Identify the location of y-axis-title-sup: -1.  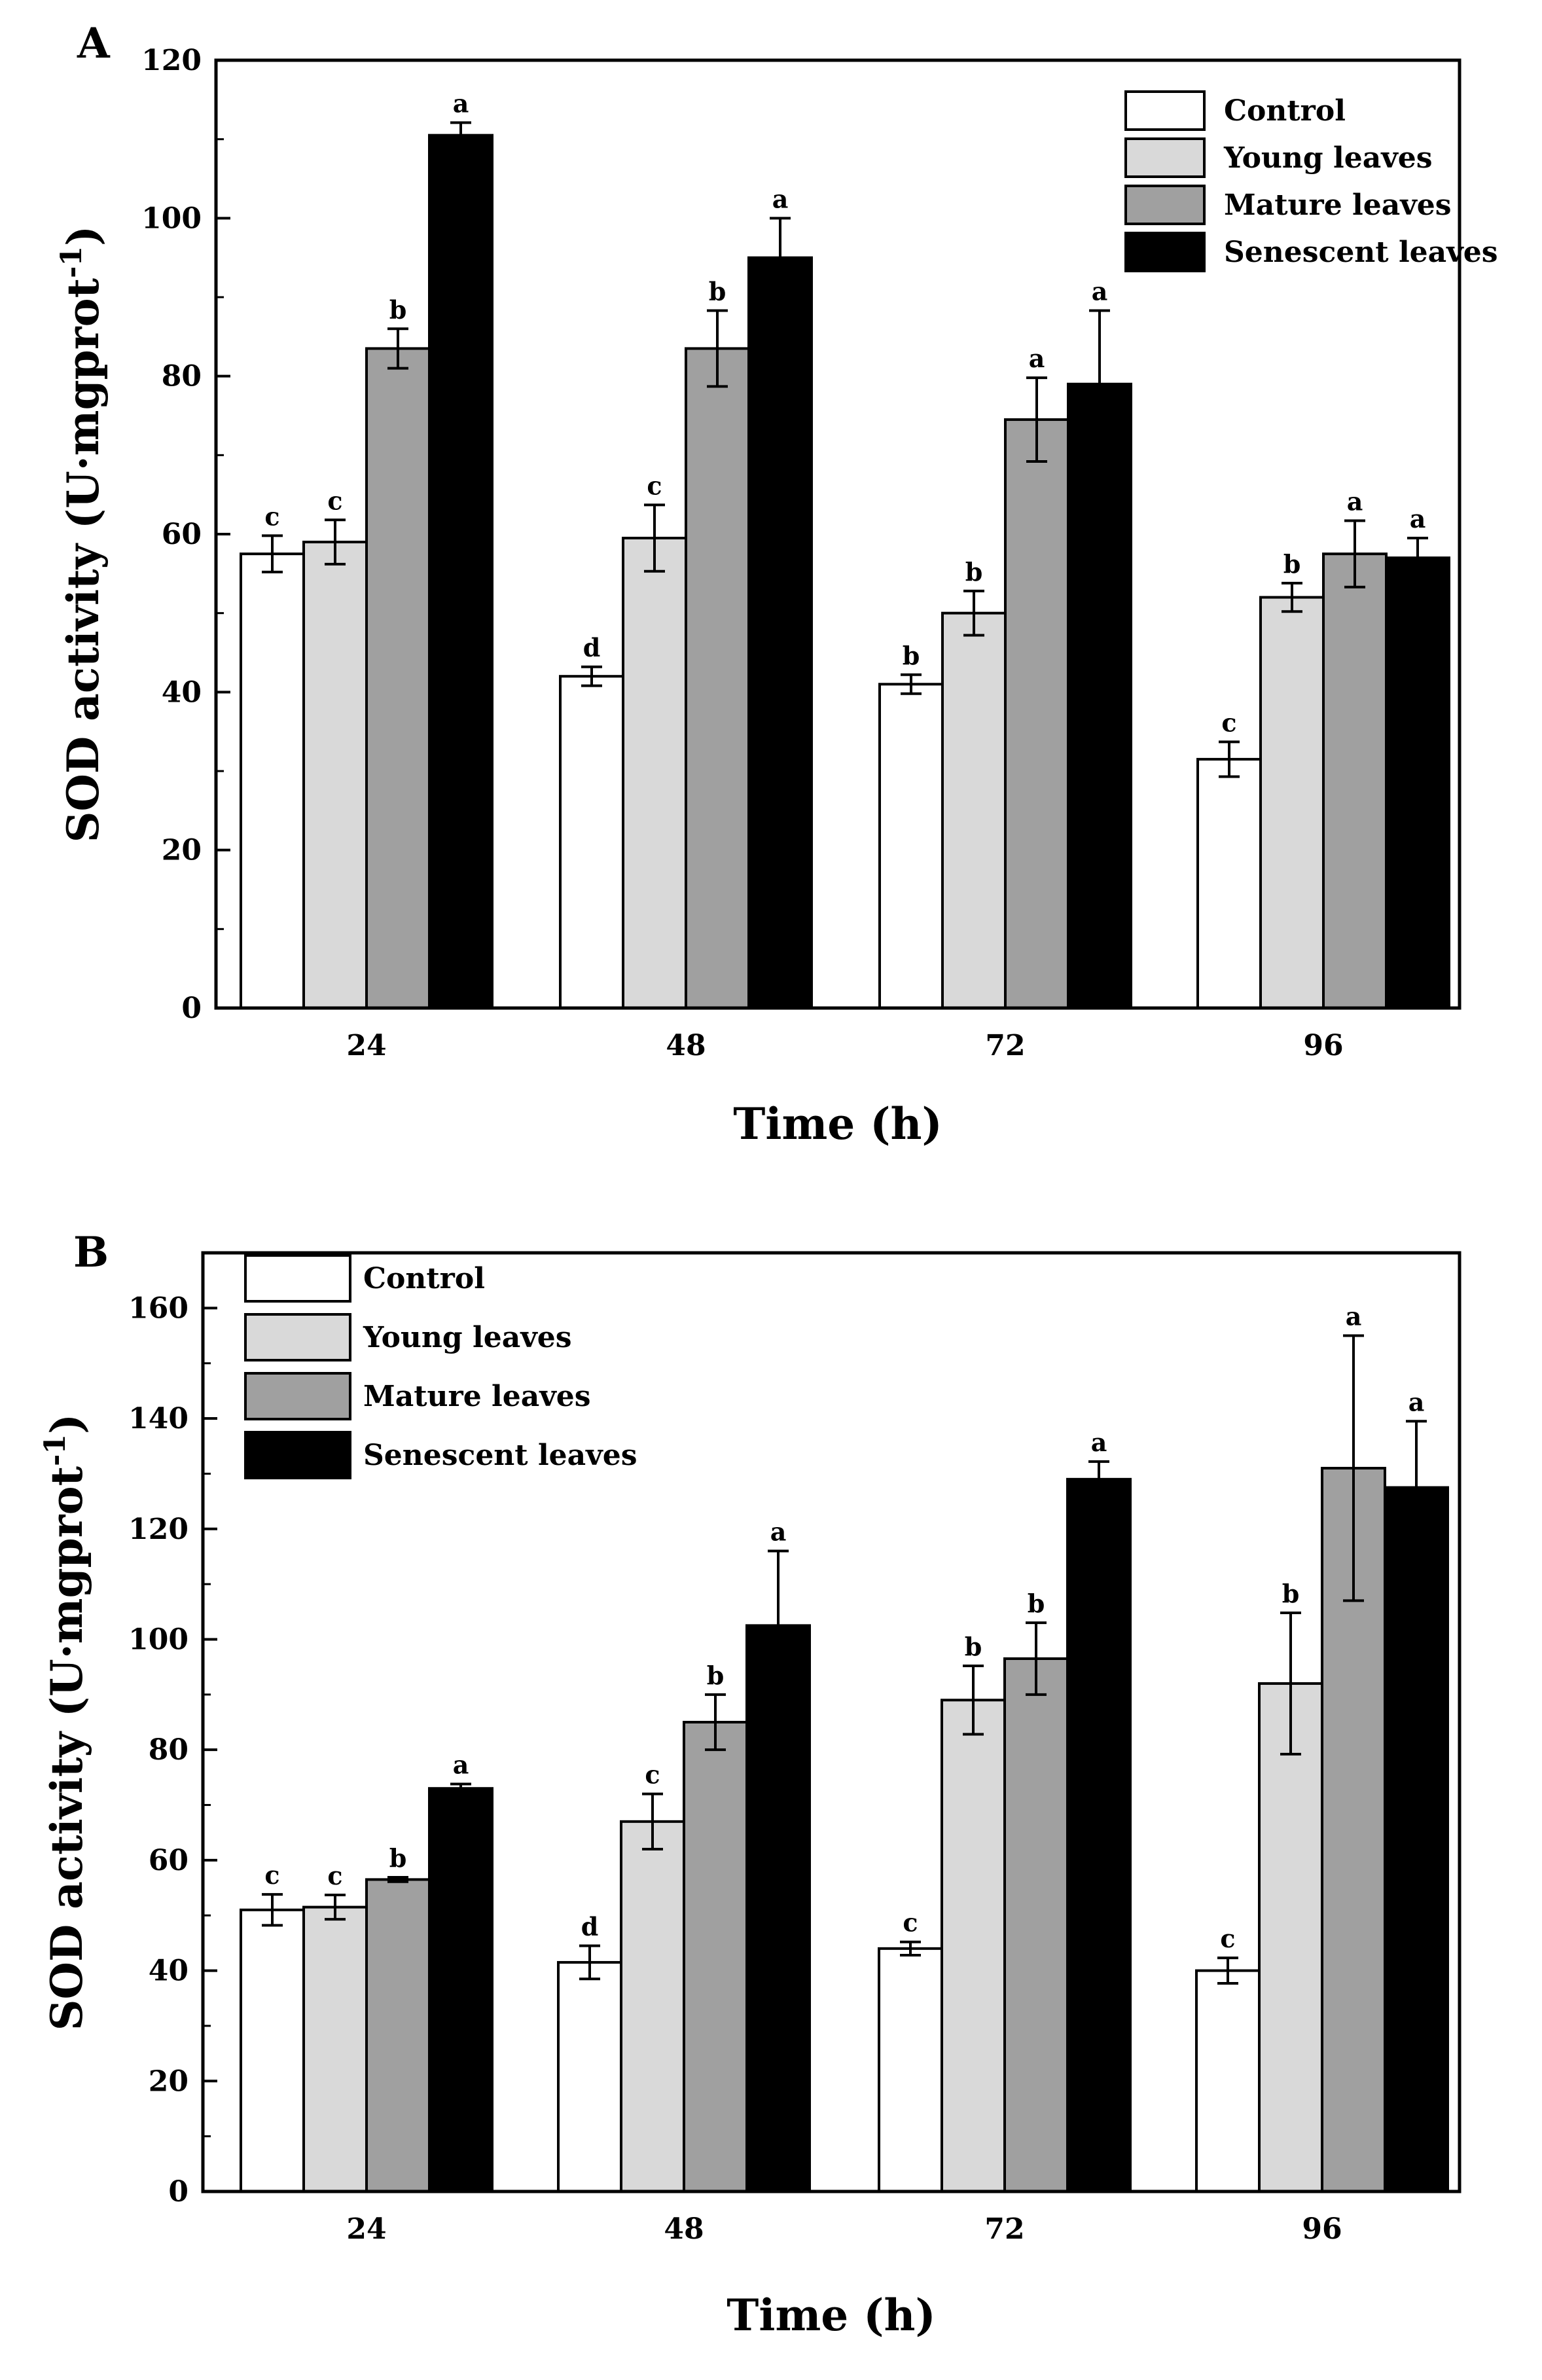
(71, 262).